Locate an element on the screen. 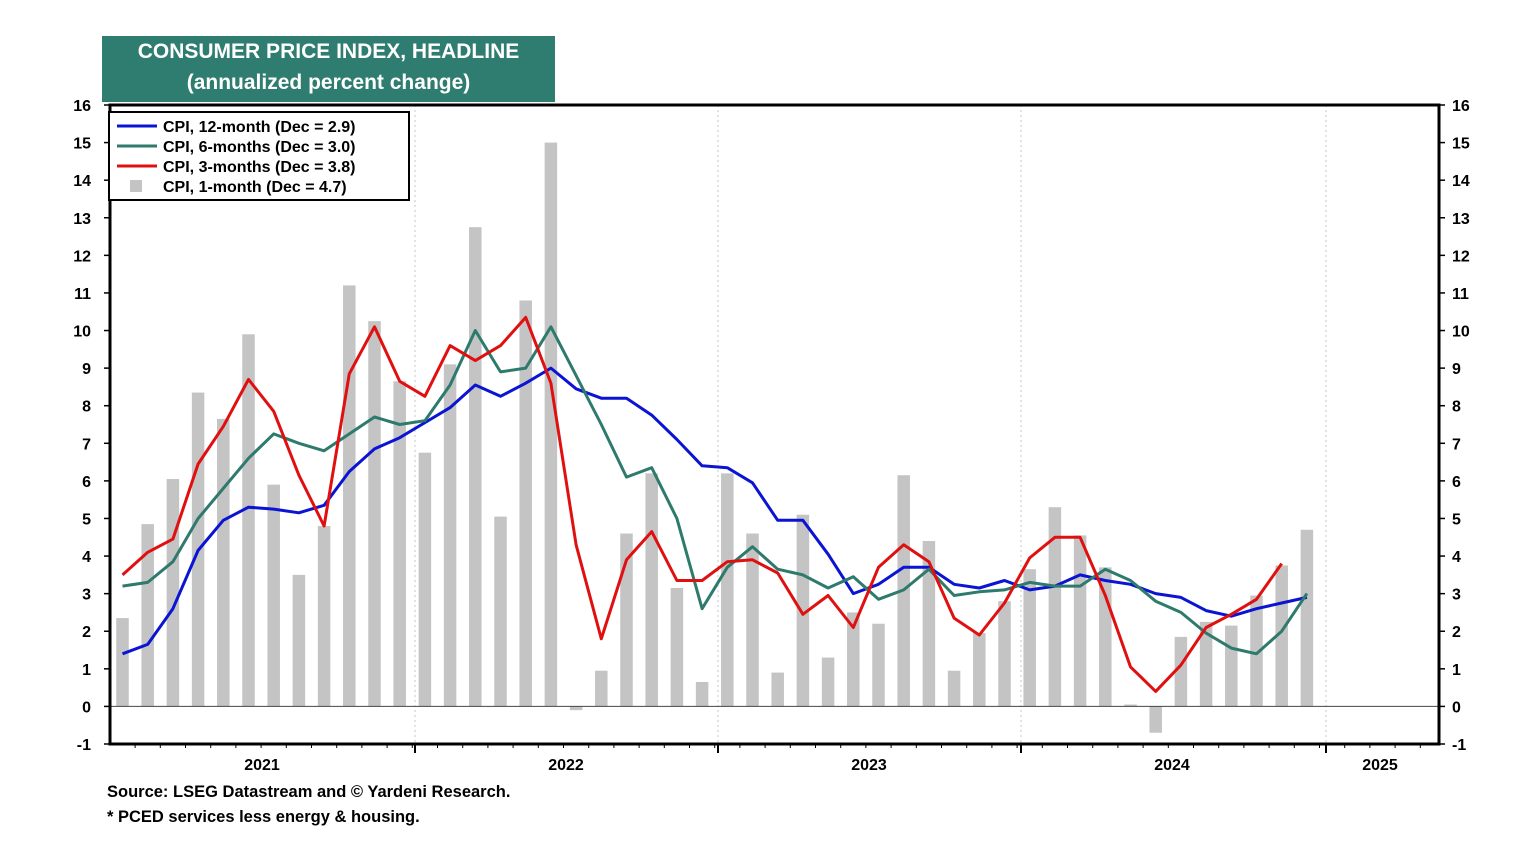 The height and width of the screenshot is (854, 1532). legend-swatch-1-month is located at coordinates (136, 186).